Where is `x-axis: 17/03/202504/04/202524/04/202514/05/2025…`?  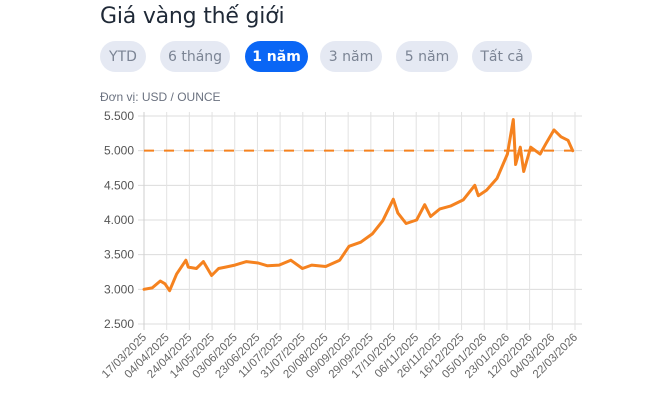
x-axis: 17/03/202504/04/202524/04/202514/05/2025… is located at coordinates (340, 356).